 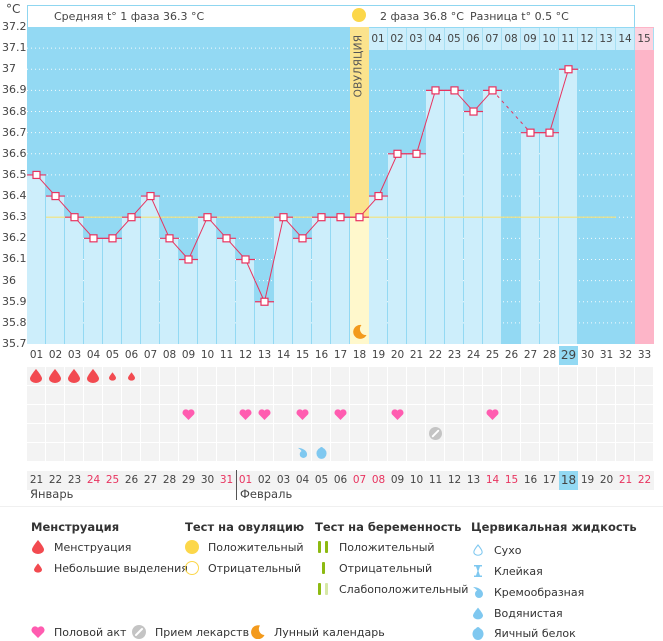 I want to click on calendar-date-label: 10, so click(x=416, y=480).